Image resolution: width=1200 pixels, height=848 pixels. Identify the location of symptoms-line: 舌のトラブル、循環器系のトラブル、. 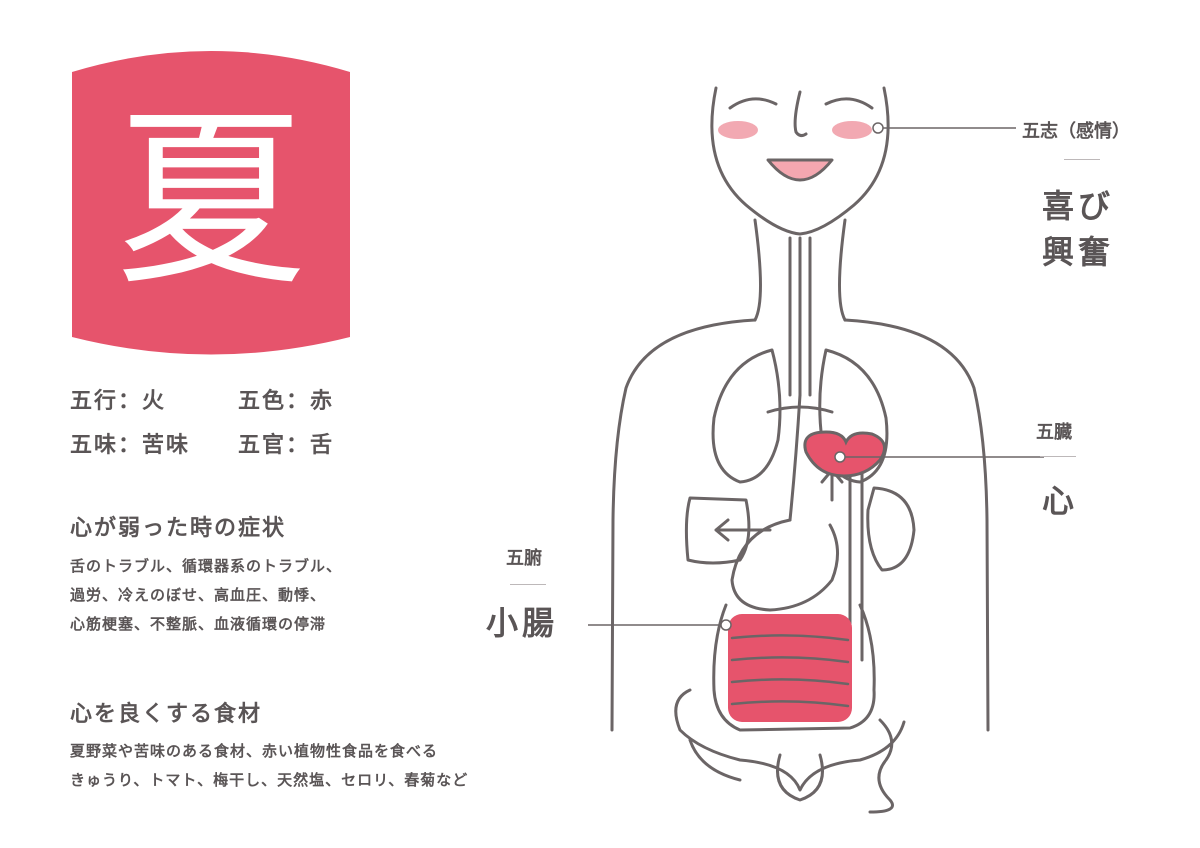
(206, 566).